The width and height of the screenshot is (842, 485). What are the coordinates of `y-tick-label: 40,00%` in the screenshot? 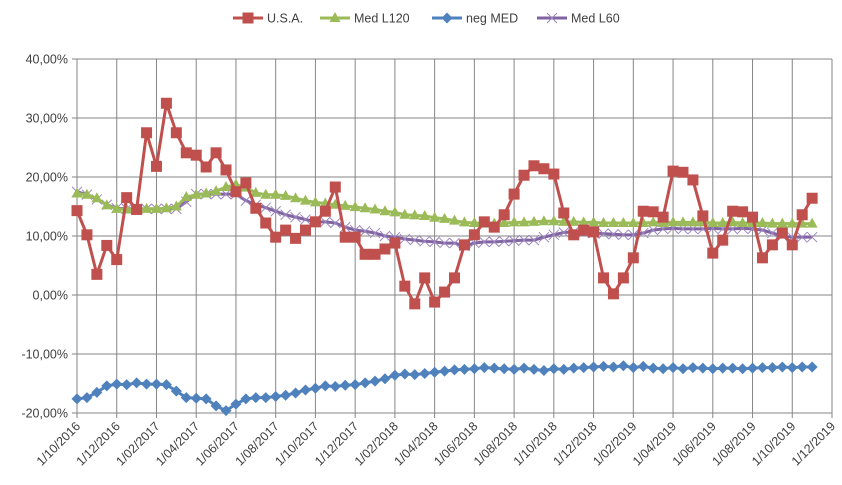 It's located at (47, 60).